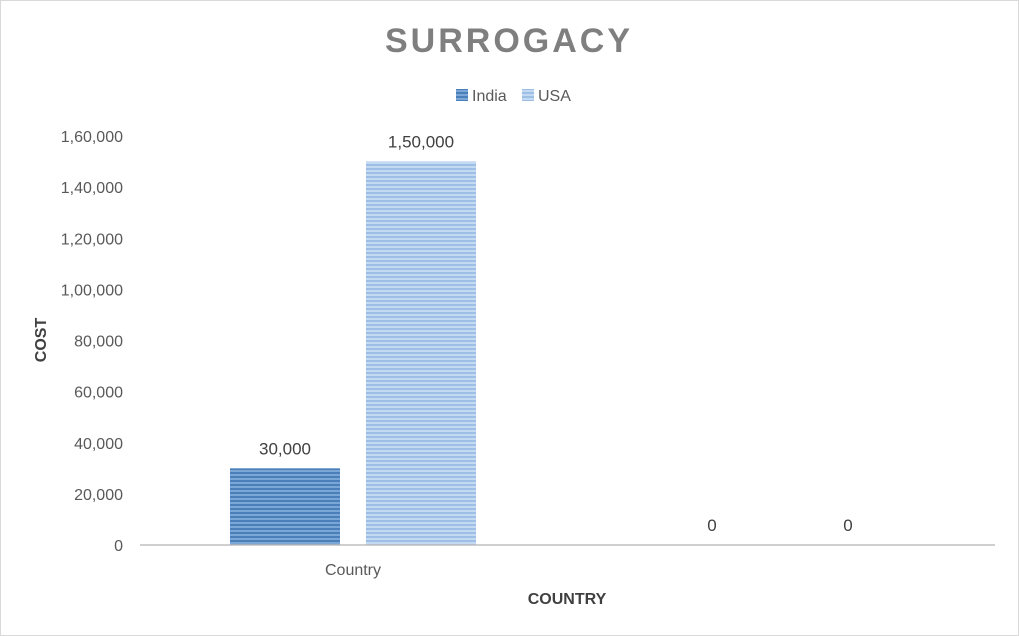  I want to click on x-tick-country: Country, so click(353, 570).